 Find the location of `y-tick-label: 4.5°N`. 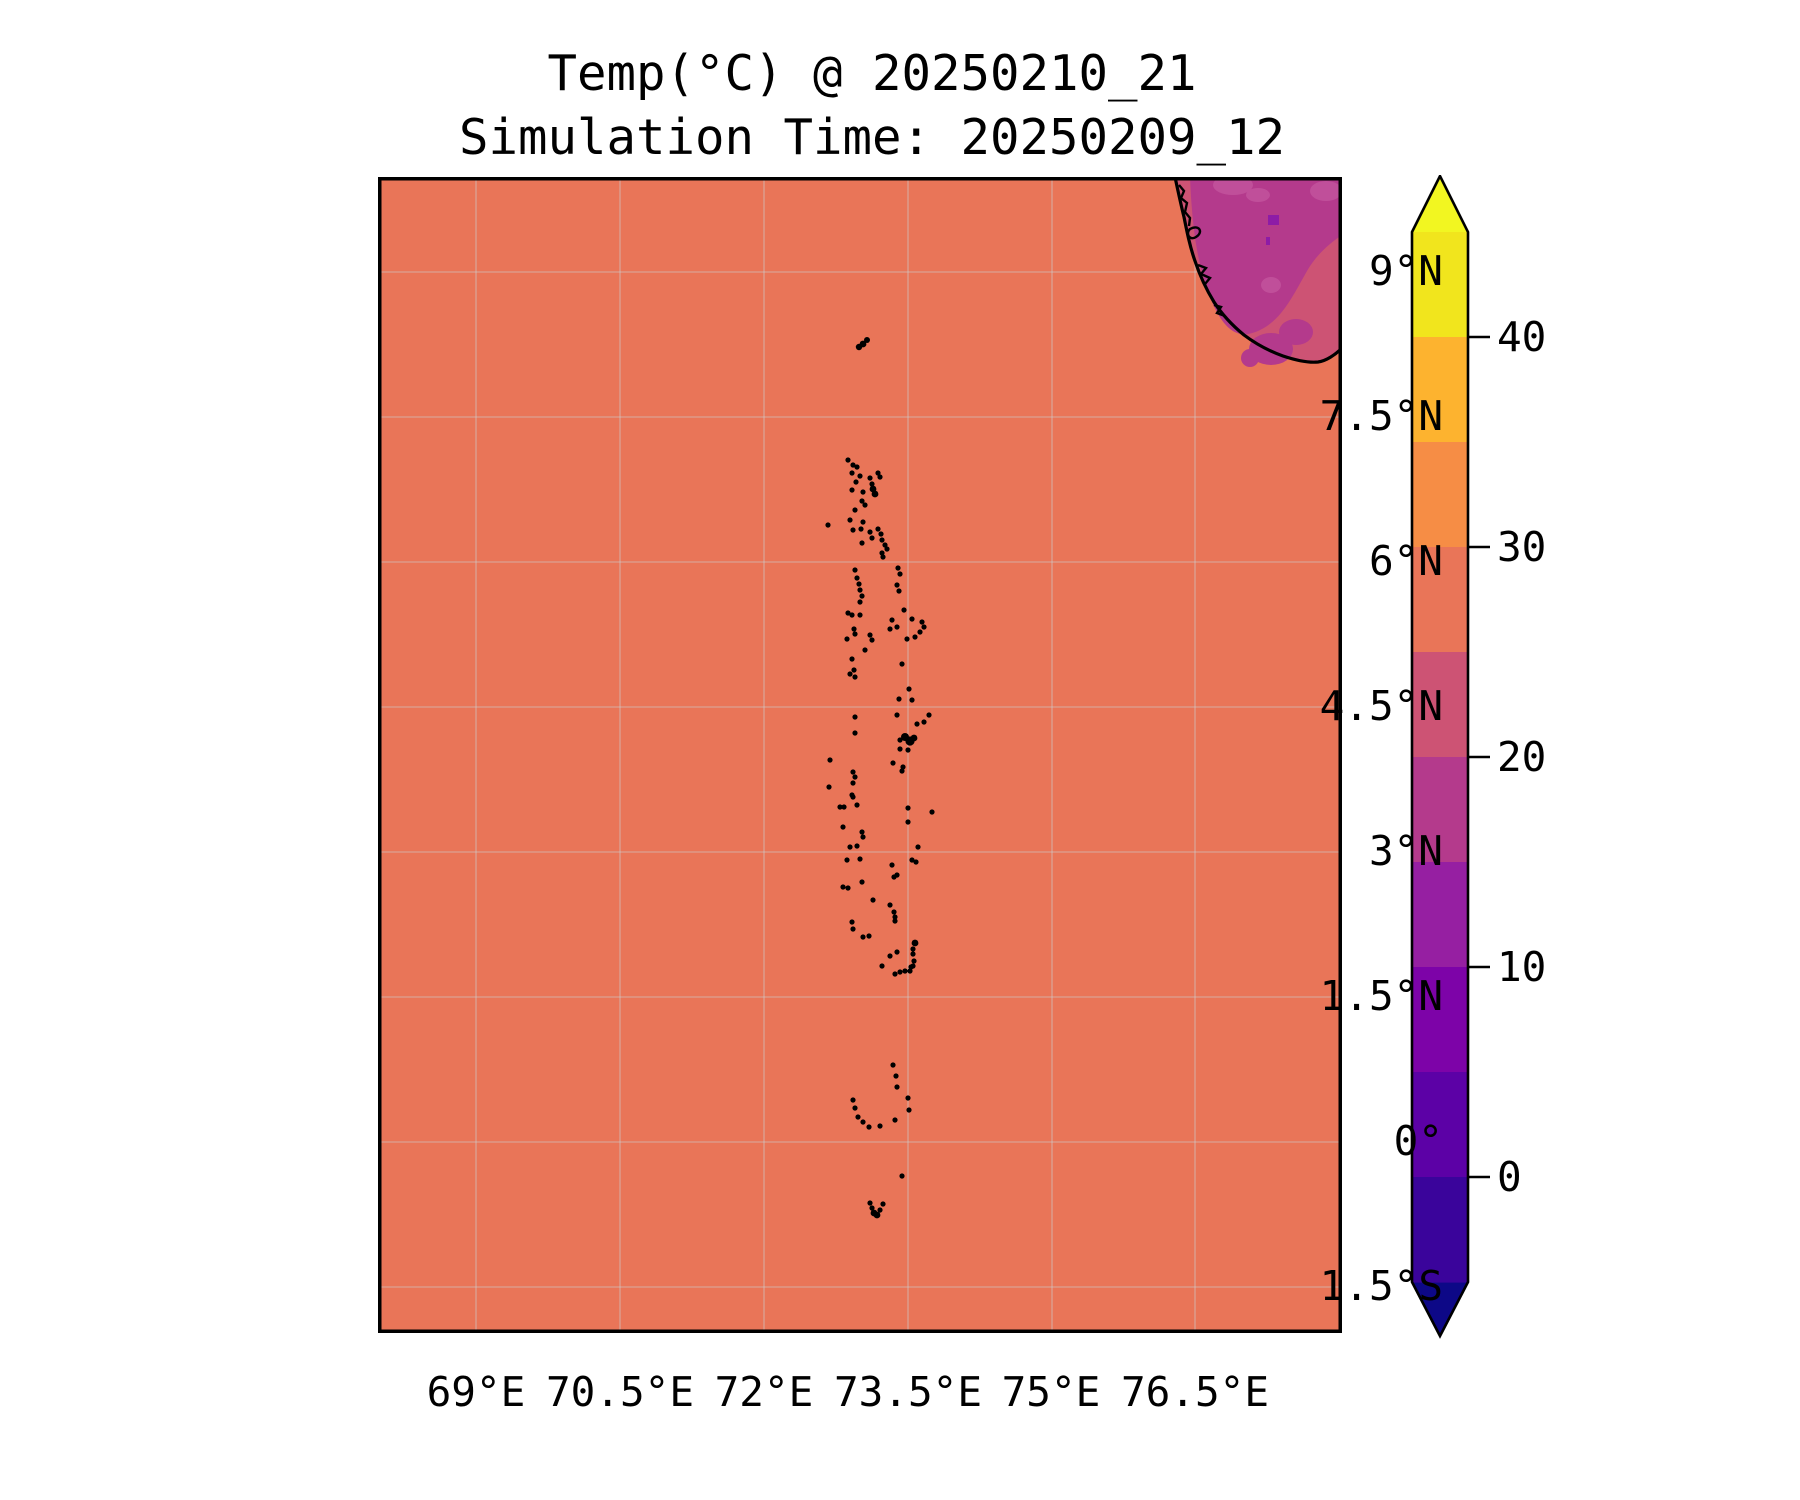

y-tick-label: 4.5°N is located at coordinates (1381, 706).